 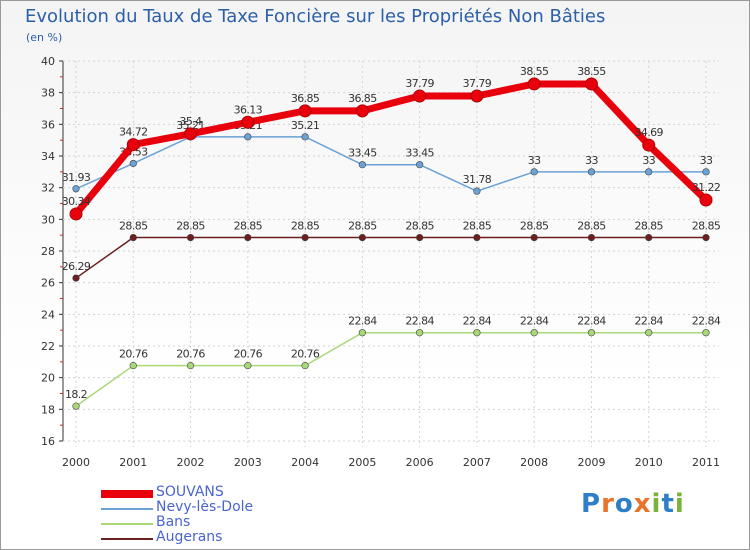 I want to click on y-tick-label: 22, so click(x=48, y=346).